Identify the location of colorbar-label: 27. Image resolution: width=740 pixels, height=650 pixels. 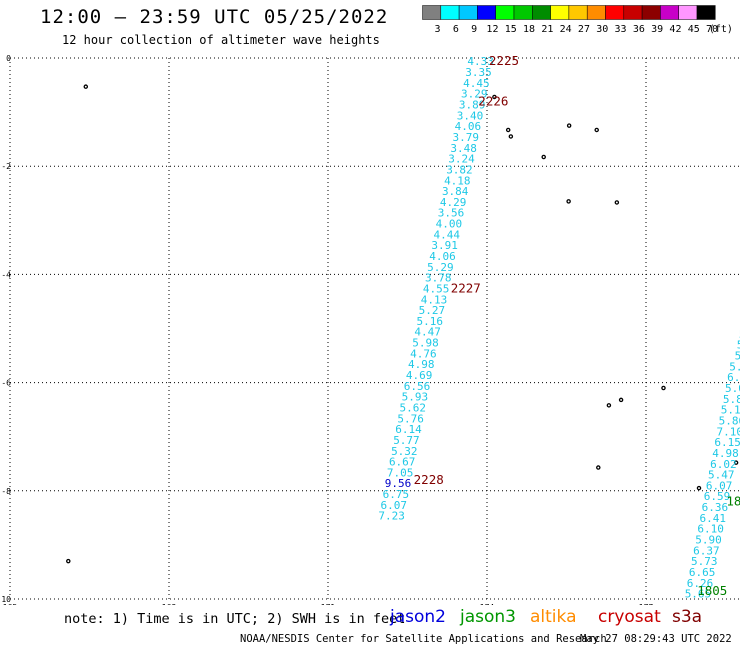
(584, 29).